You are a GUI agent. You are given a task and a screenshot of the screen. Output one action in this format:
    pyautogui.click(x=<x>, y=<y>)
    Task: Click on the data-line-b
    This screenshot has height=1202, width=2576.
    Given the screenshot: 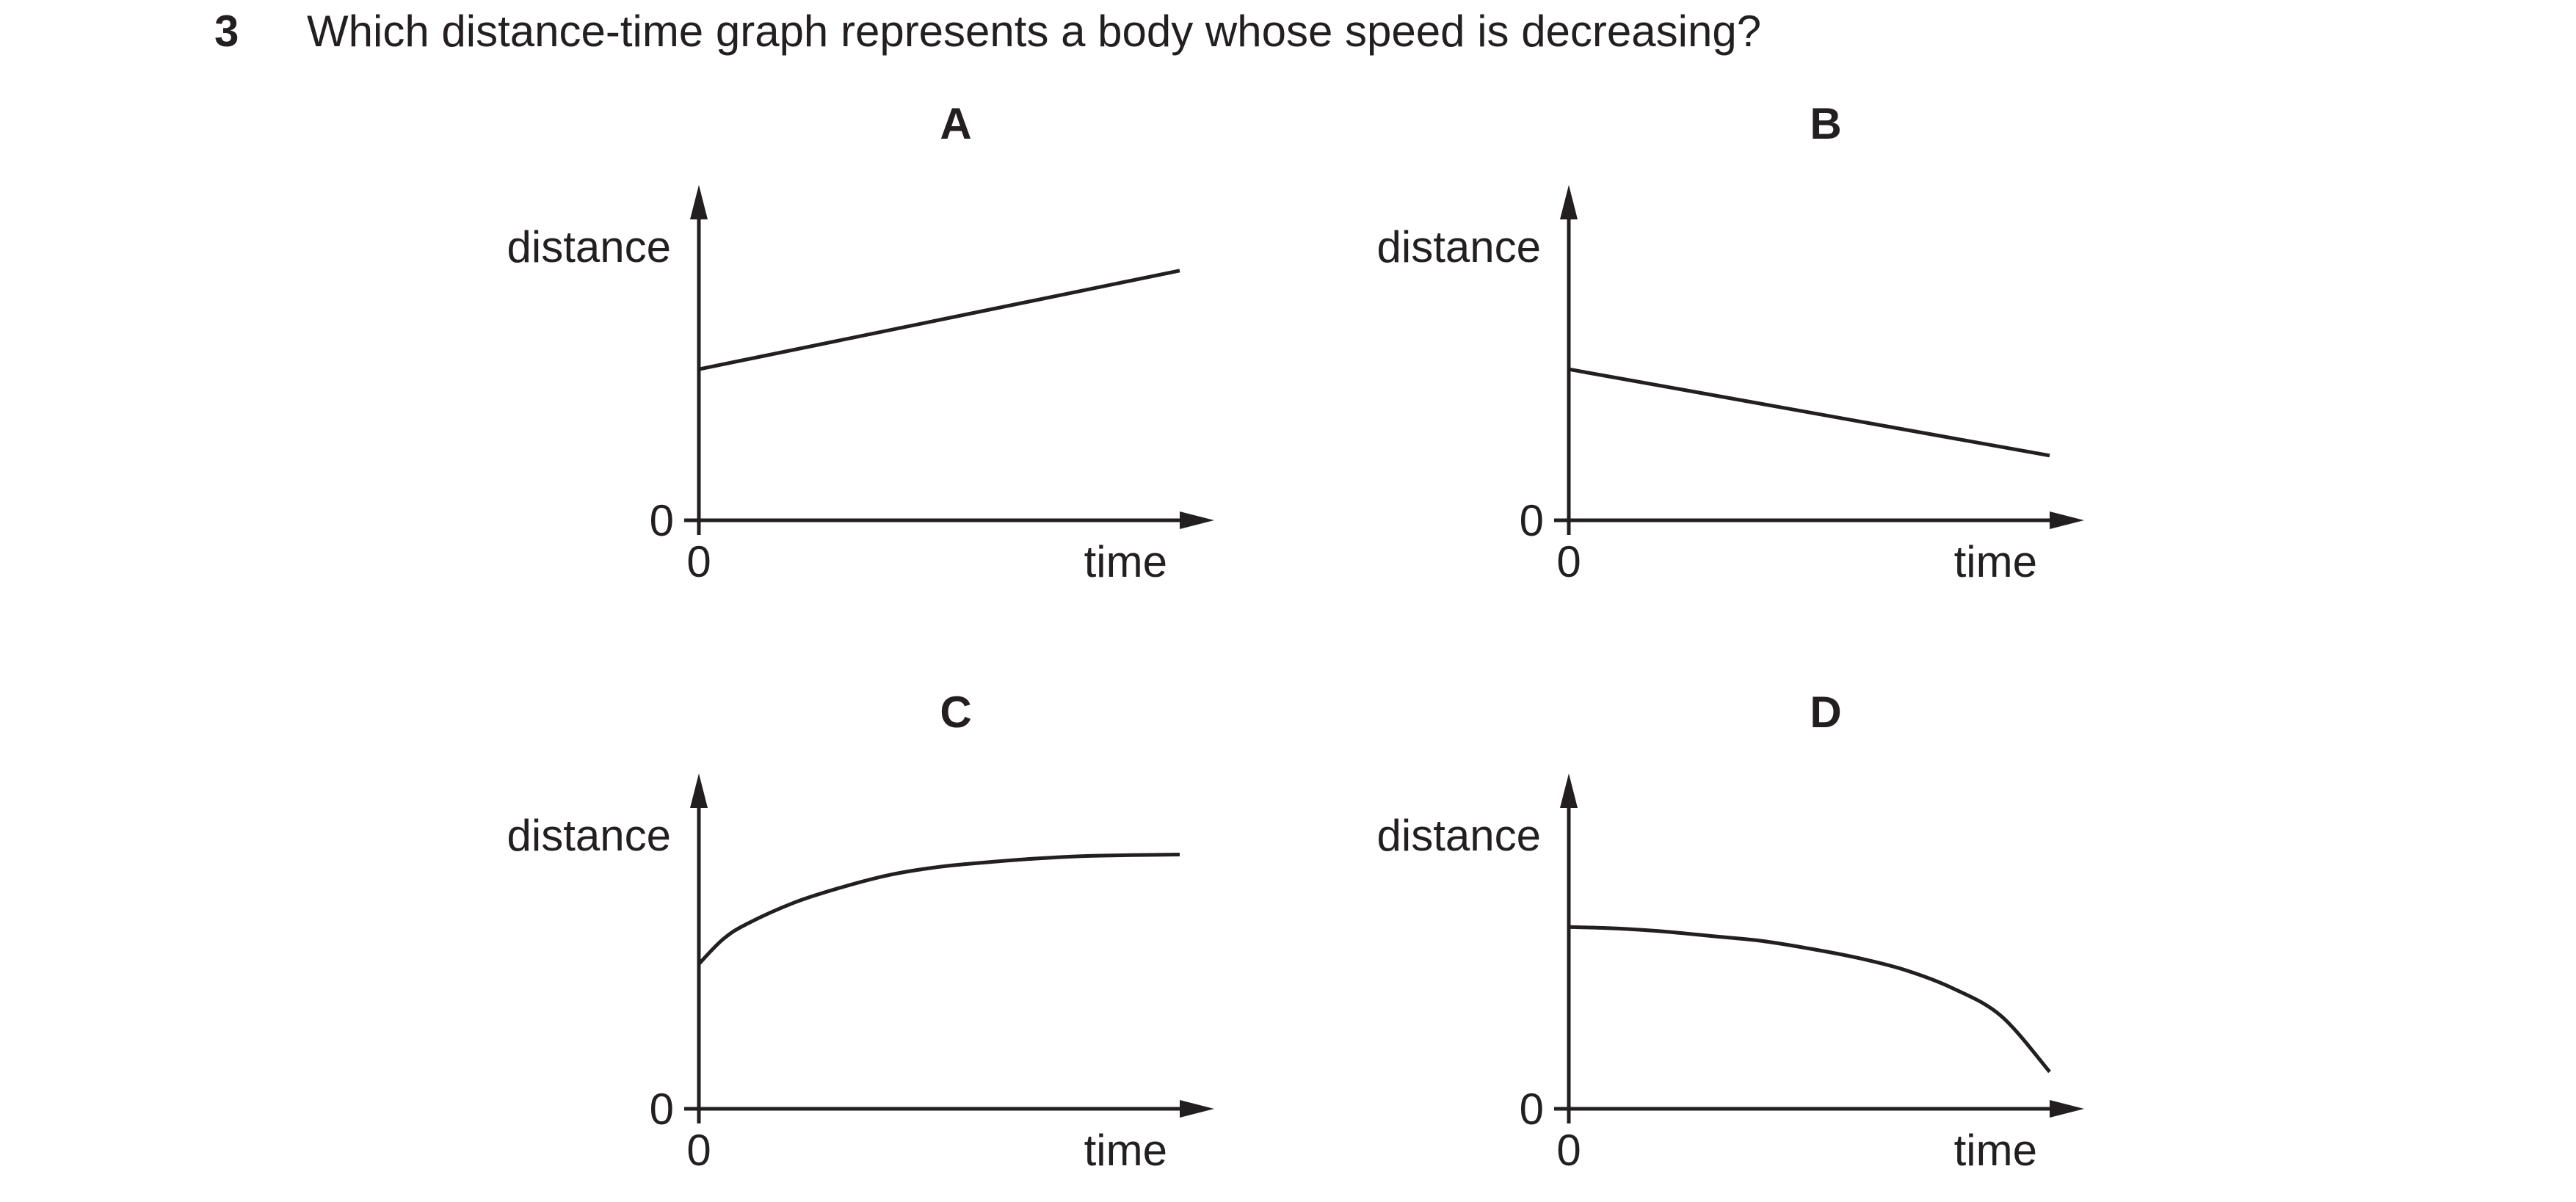 What is the action you would take?
    pyautogui.click(x=1809, y=412)
    